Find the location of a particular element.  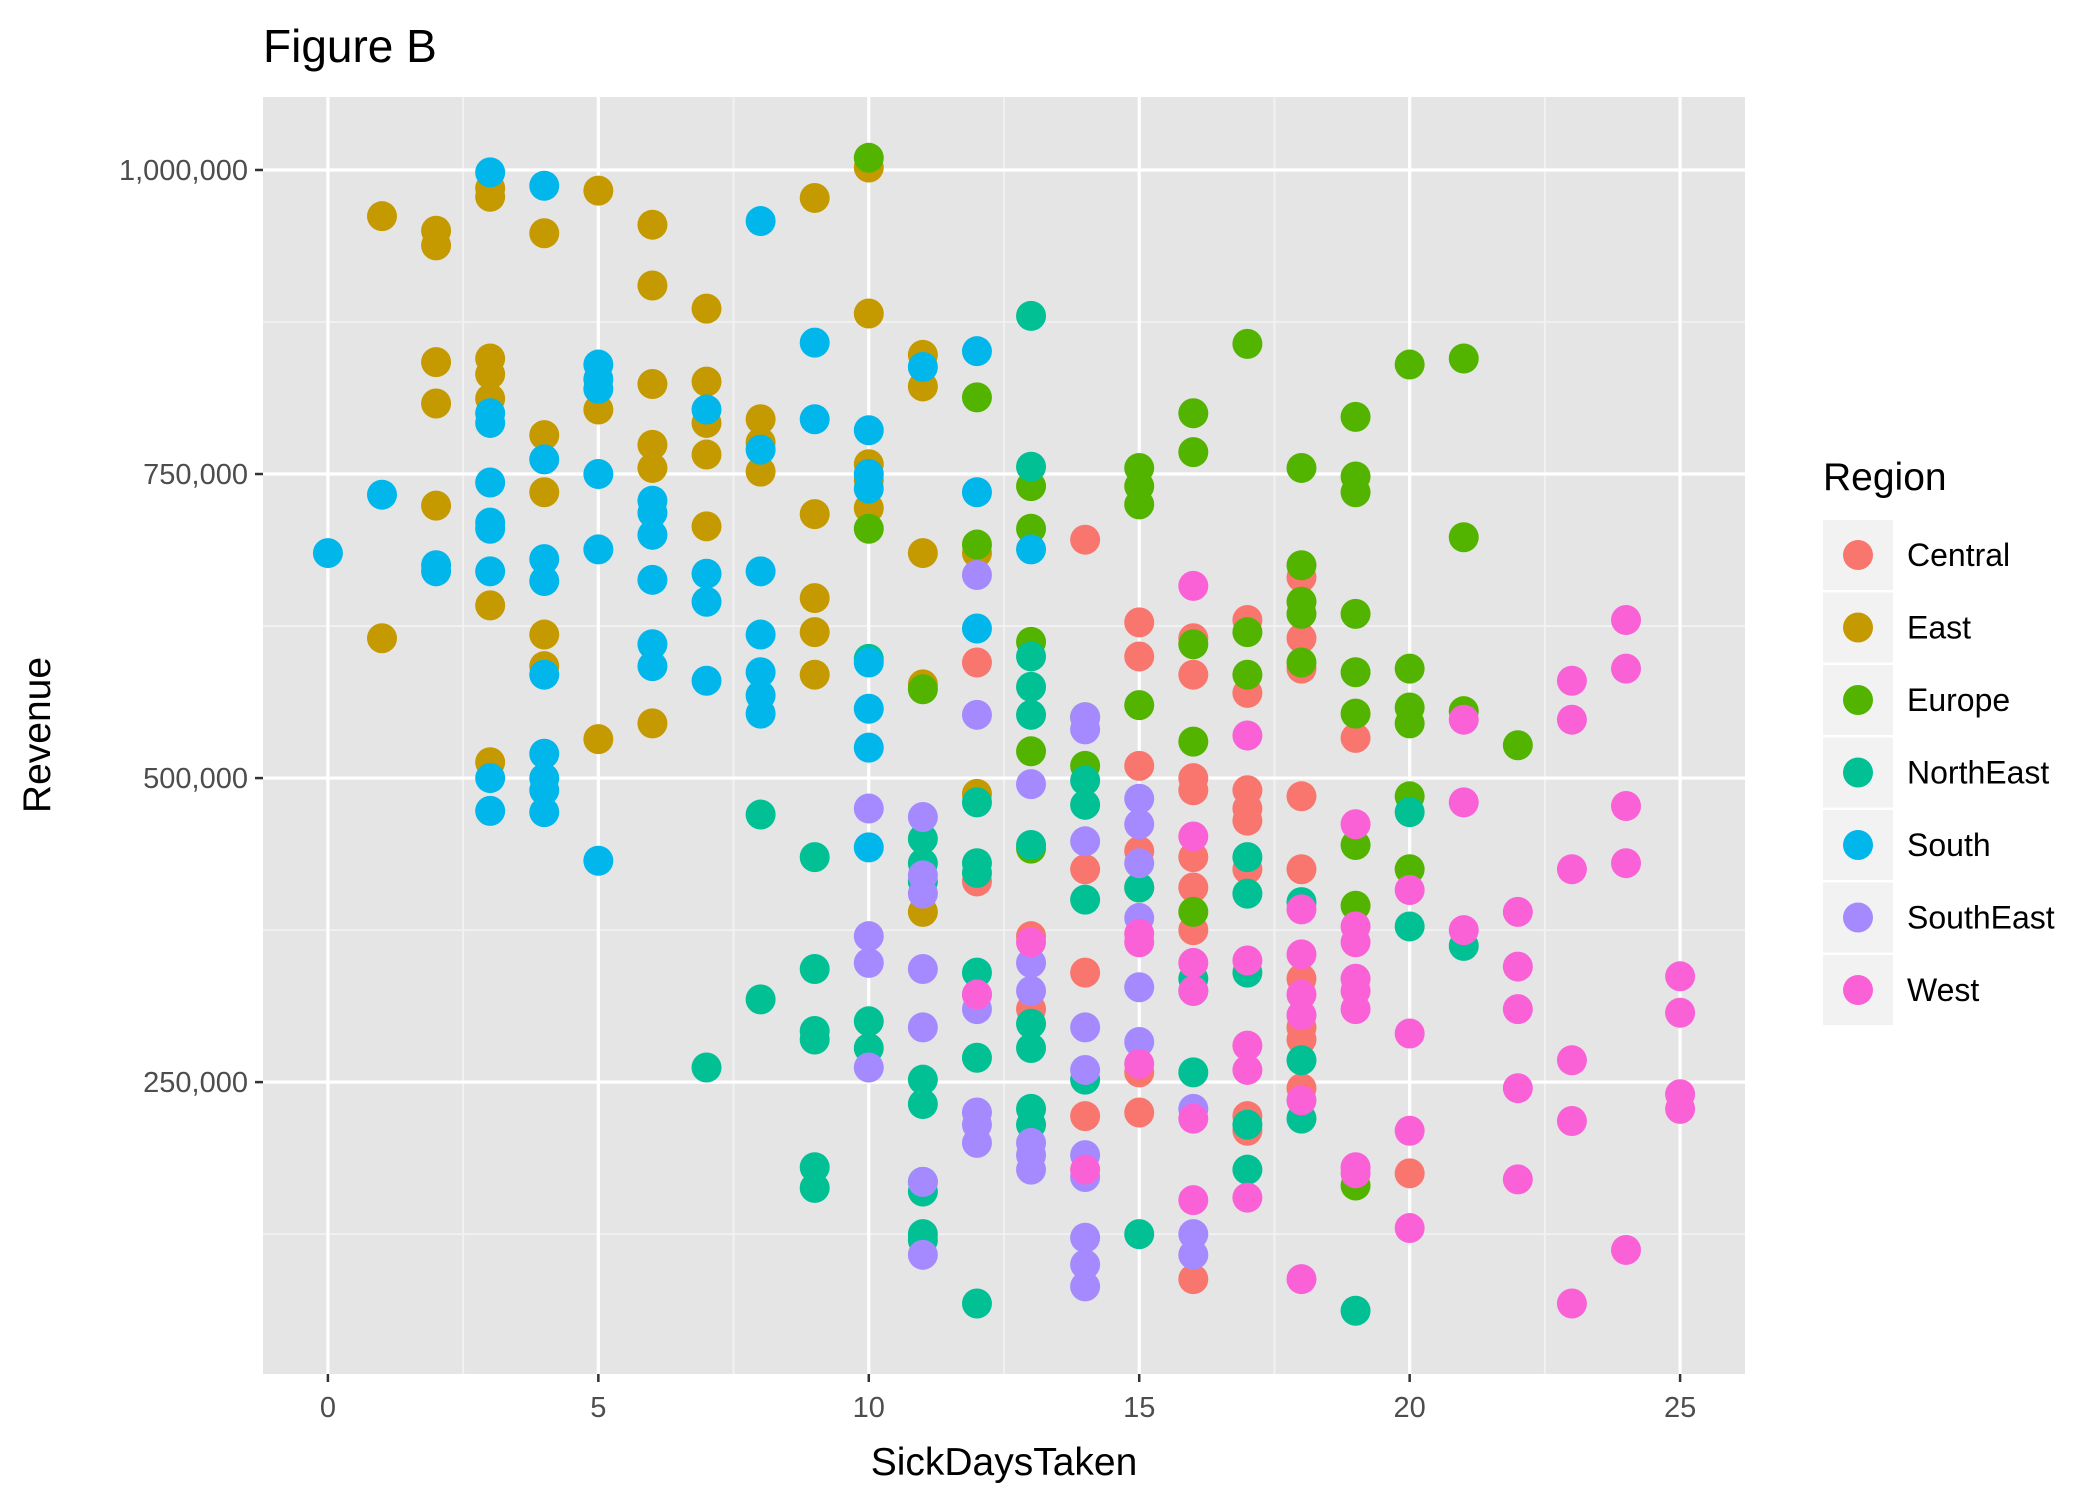

x-tick-label: 20 is located at coordinates (1410, 1408).